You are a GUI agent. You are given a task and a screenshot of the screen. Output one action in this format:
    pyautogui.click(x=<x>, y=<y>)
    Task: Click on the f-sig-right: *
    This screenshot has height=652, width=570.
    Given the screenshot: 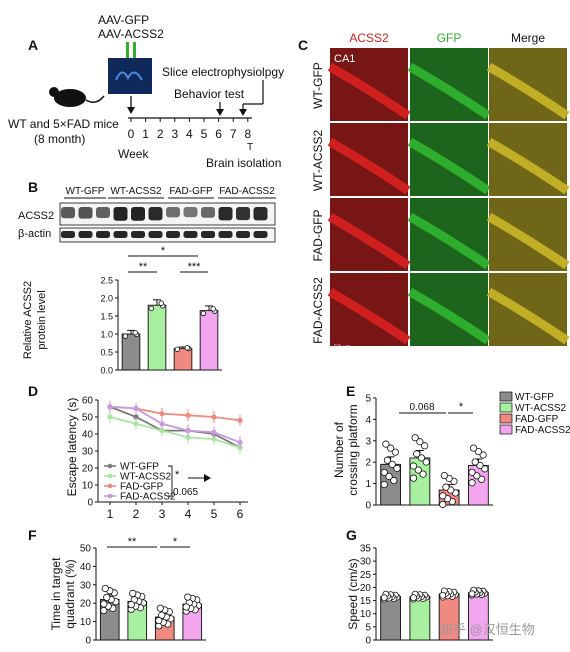 What is the action you would take?
    pyautogui.click(x=175, y=542)
    